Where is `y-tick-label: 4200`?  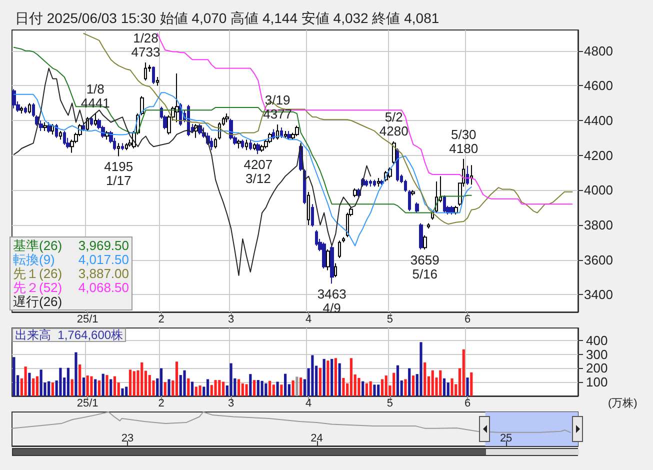 y-tick-label: 4200 is located at coordinates (598, 155).